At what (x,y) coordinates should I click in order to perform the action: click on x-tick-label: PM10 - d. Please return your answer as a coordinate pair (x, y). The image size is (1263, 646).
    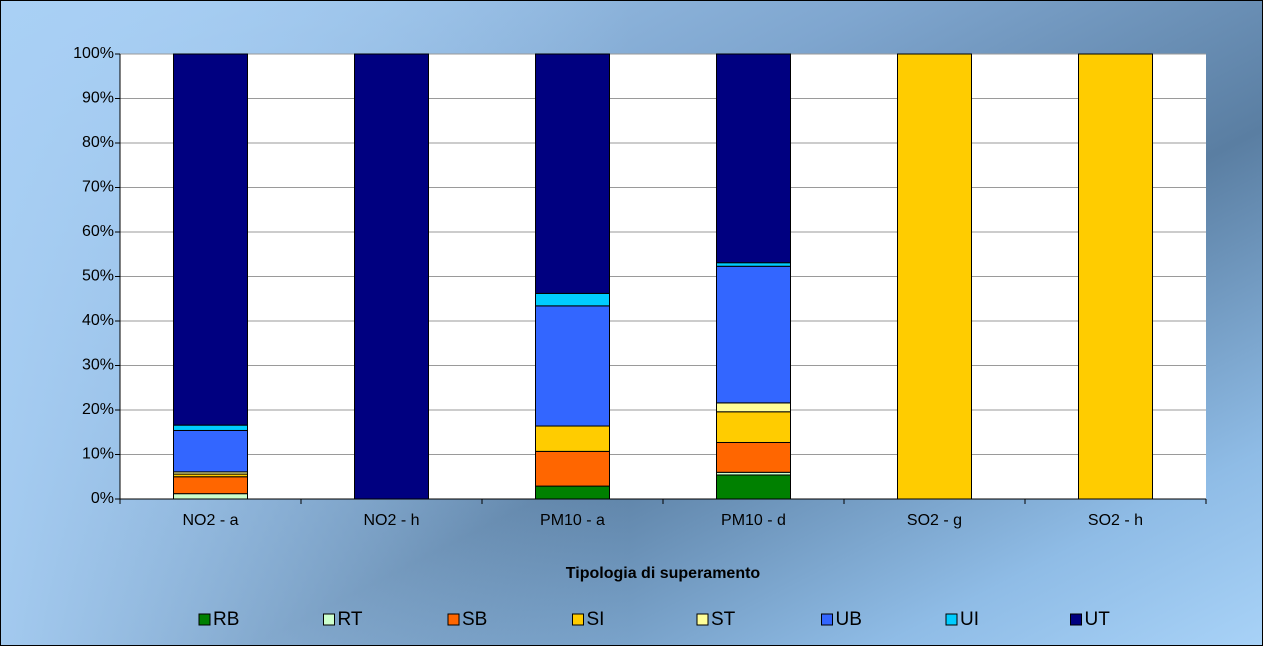
    Looking at the image, I should click on (753, 520).